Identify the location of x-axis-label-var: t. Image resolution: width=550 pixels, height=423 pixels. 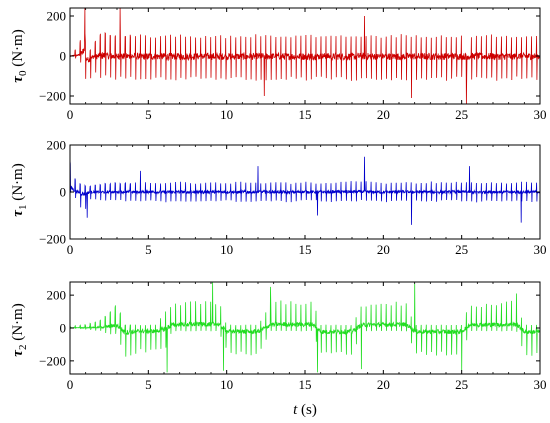
(295, 410).